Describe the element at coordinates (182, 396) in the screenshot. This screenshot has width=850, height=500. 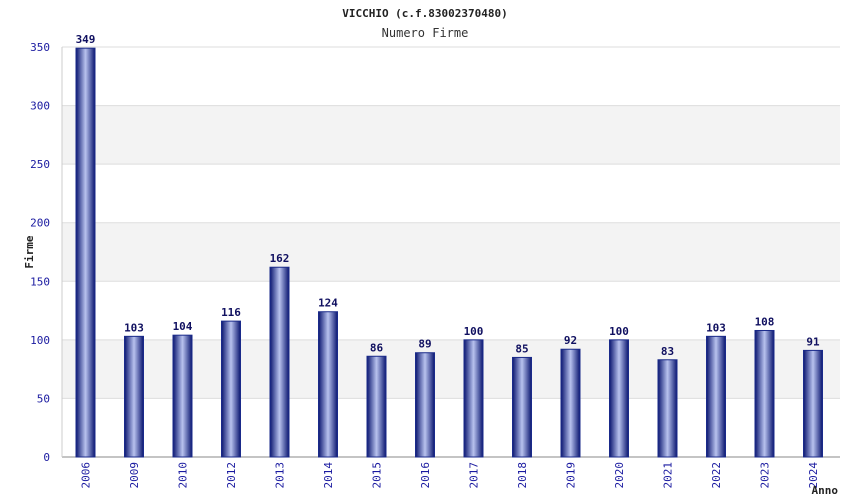
I see `bar-2010` at that location.